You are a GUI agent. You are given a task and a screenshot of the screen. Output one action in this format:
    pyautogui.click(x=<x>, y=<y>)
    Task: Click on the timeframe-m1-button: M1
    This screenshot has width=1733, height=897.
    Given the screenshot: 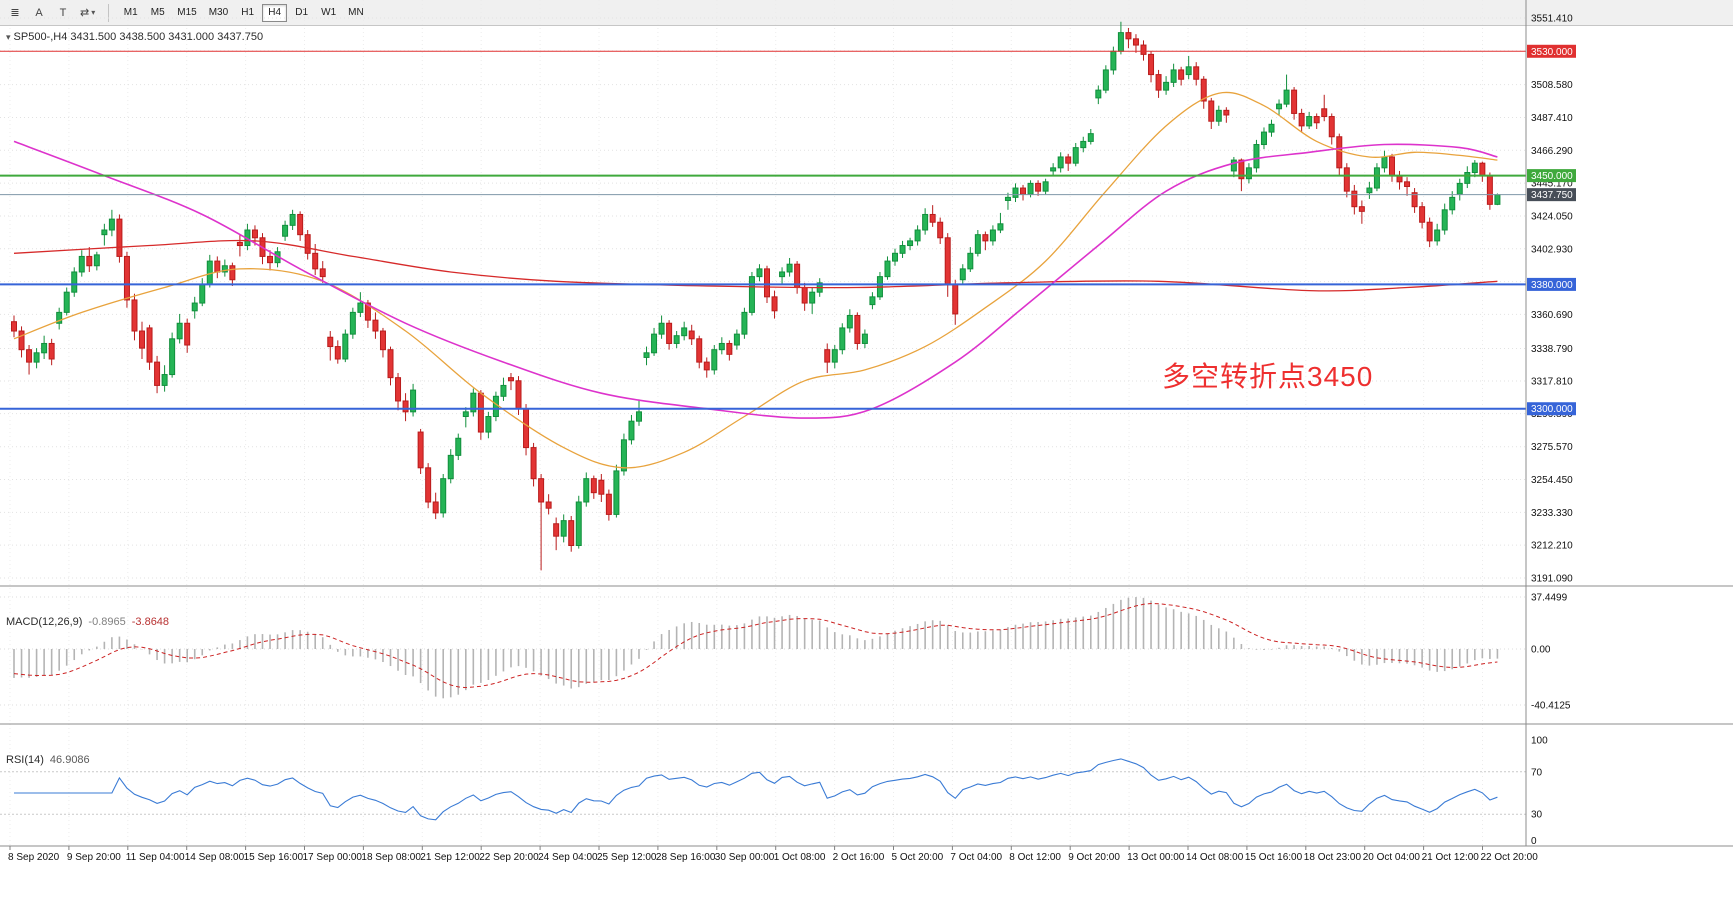 What is the action you would take?
    pyautogui.click(x=130, y=13)
    